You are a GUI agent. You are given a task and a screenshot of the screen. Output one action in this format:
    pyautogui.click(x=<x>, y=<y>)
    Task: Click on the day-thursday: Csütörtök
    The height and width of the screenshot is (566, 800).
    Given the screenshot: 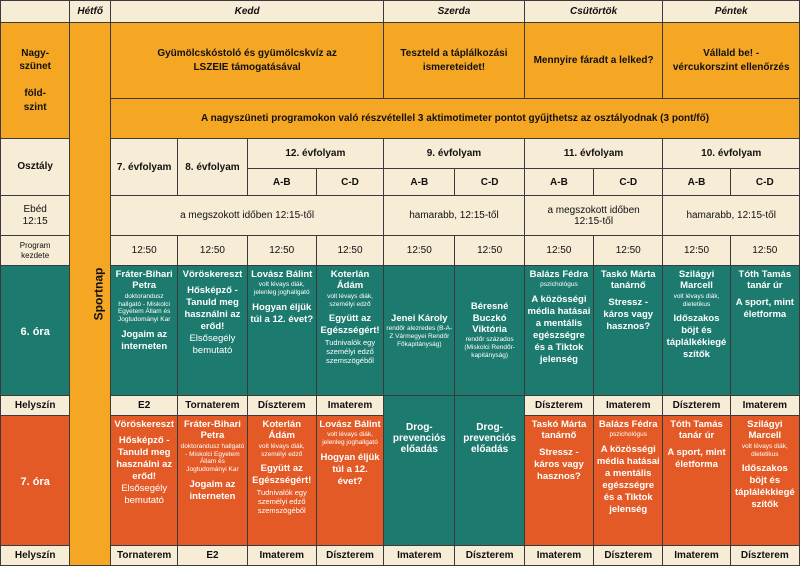 What is the action you would take?
    pyautogui.click(x=593, y=11)
    